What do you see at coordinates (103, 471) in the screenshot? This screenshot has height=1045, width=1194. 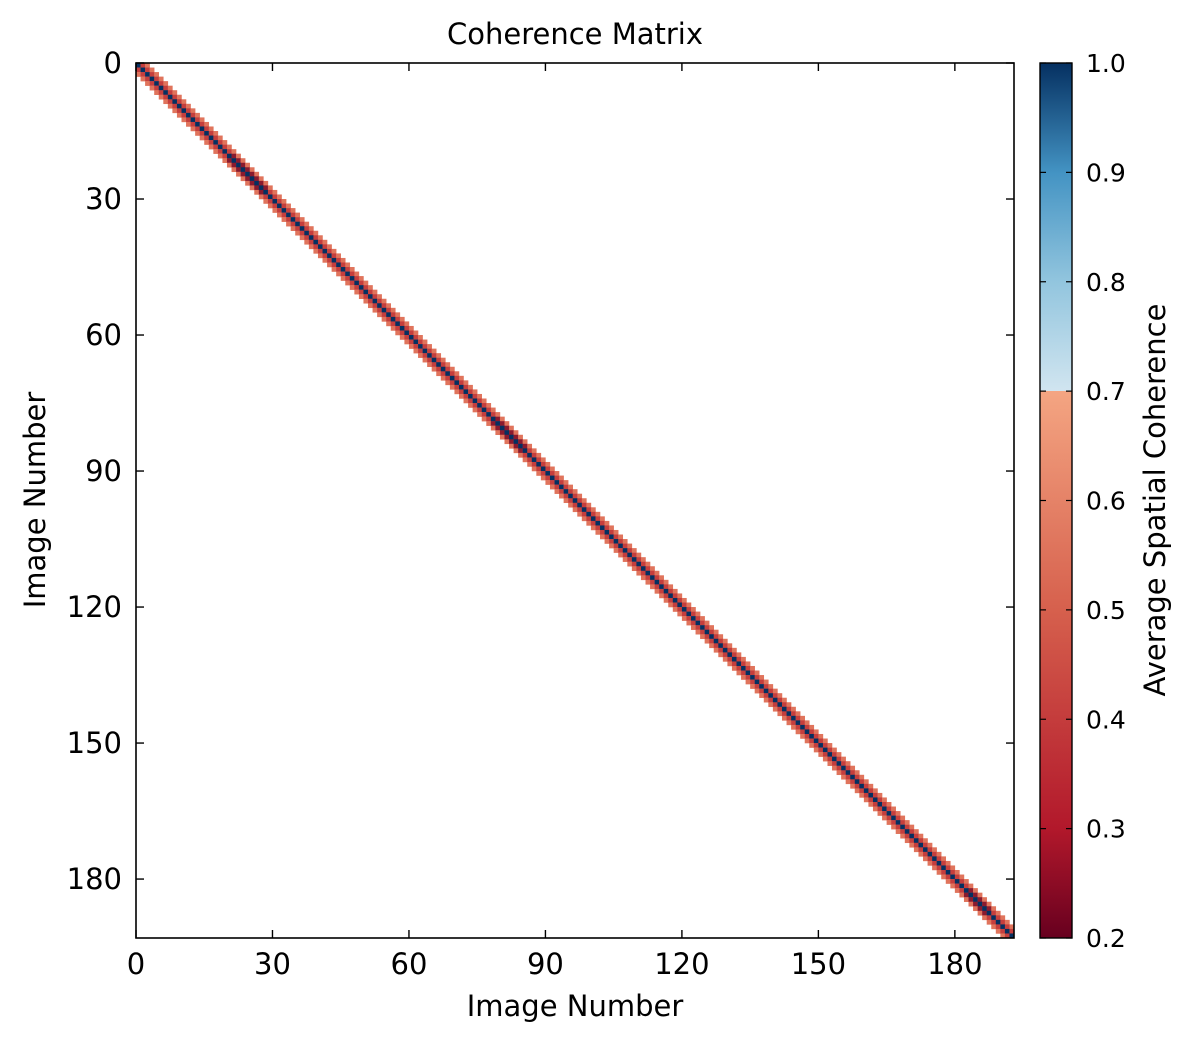 I see `y-tick-label: 90` at bounding box center [103, 471].